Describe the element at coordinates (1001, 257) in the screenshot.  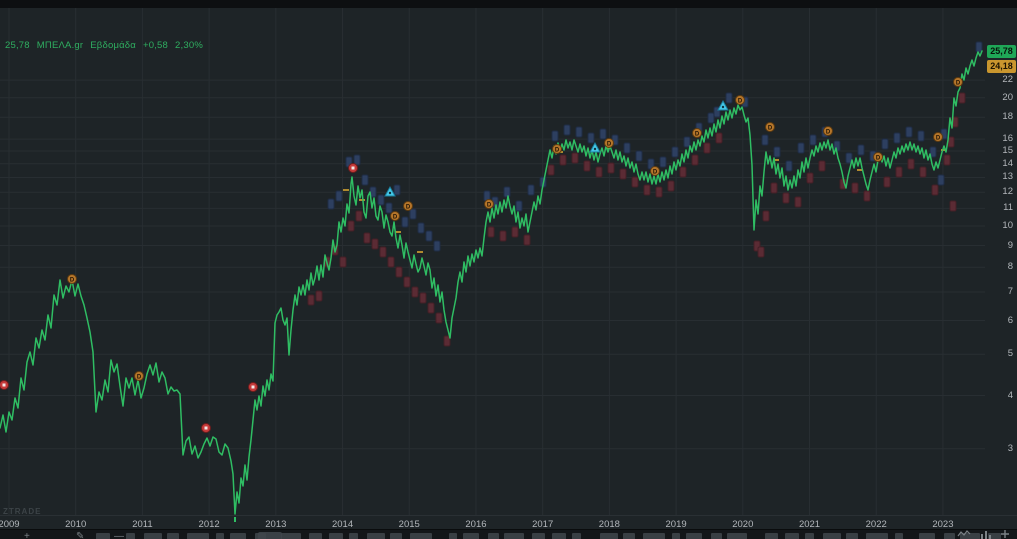
I see `price-axis: 22 20 18 16 15 14 13 12 11 10 9 8 7 6 5 4 3` at that location.